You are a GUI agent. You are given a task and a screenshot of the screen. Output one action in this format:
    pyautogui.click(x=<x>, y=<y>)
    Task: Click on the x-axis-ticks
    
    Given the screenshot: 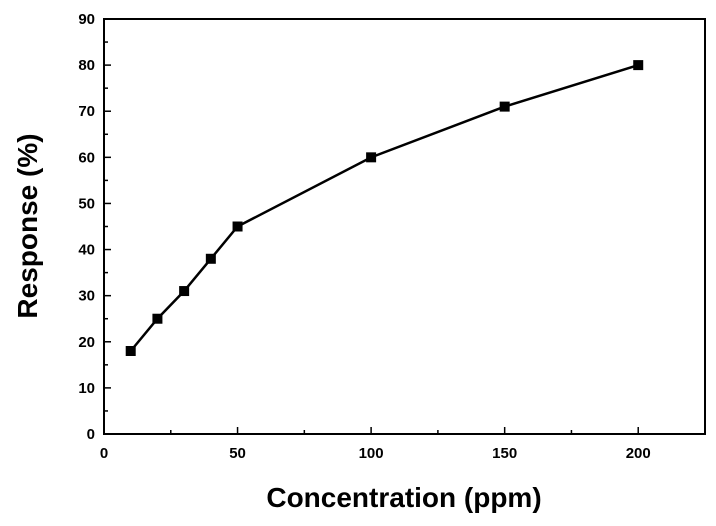 What is the action you would take?
    pyautogui.click(x=371, y=430)
    